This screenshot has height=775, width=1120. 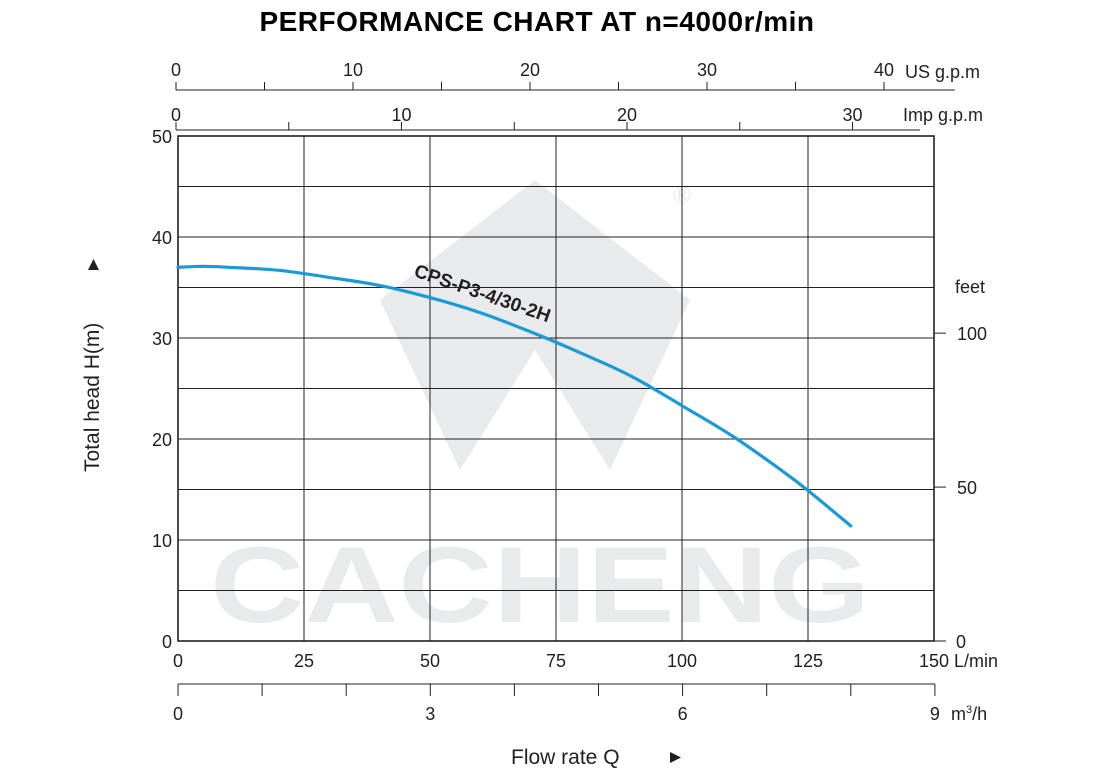 I want to click on x-tick-label: 75, so click(x=556, y=661).